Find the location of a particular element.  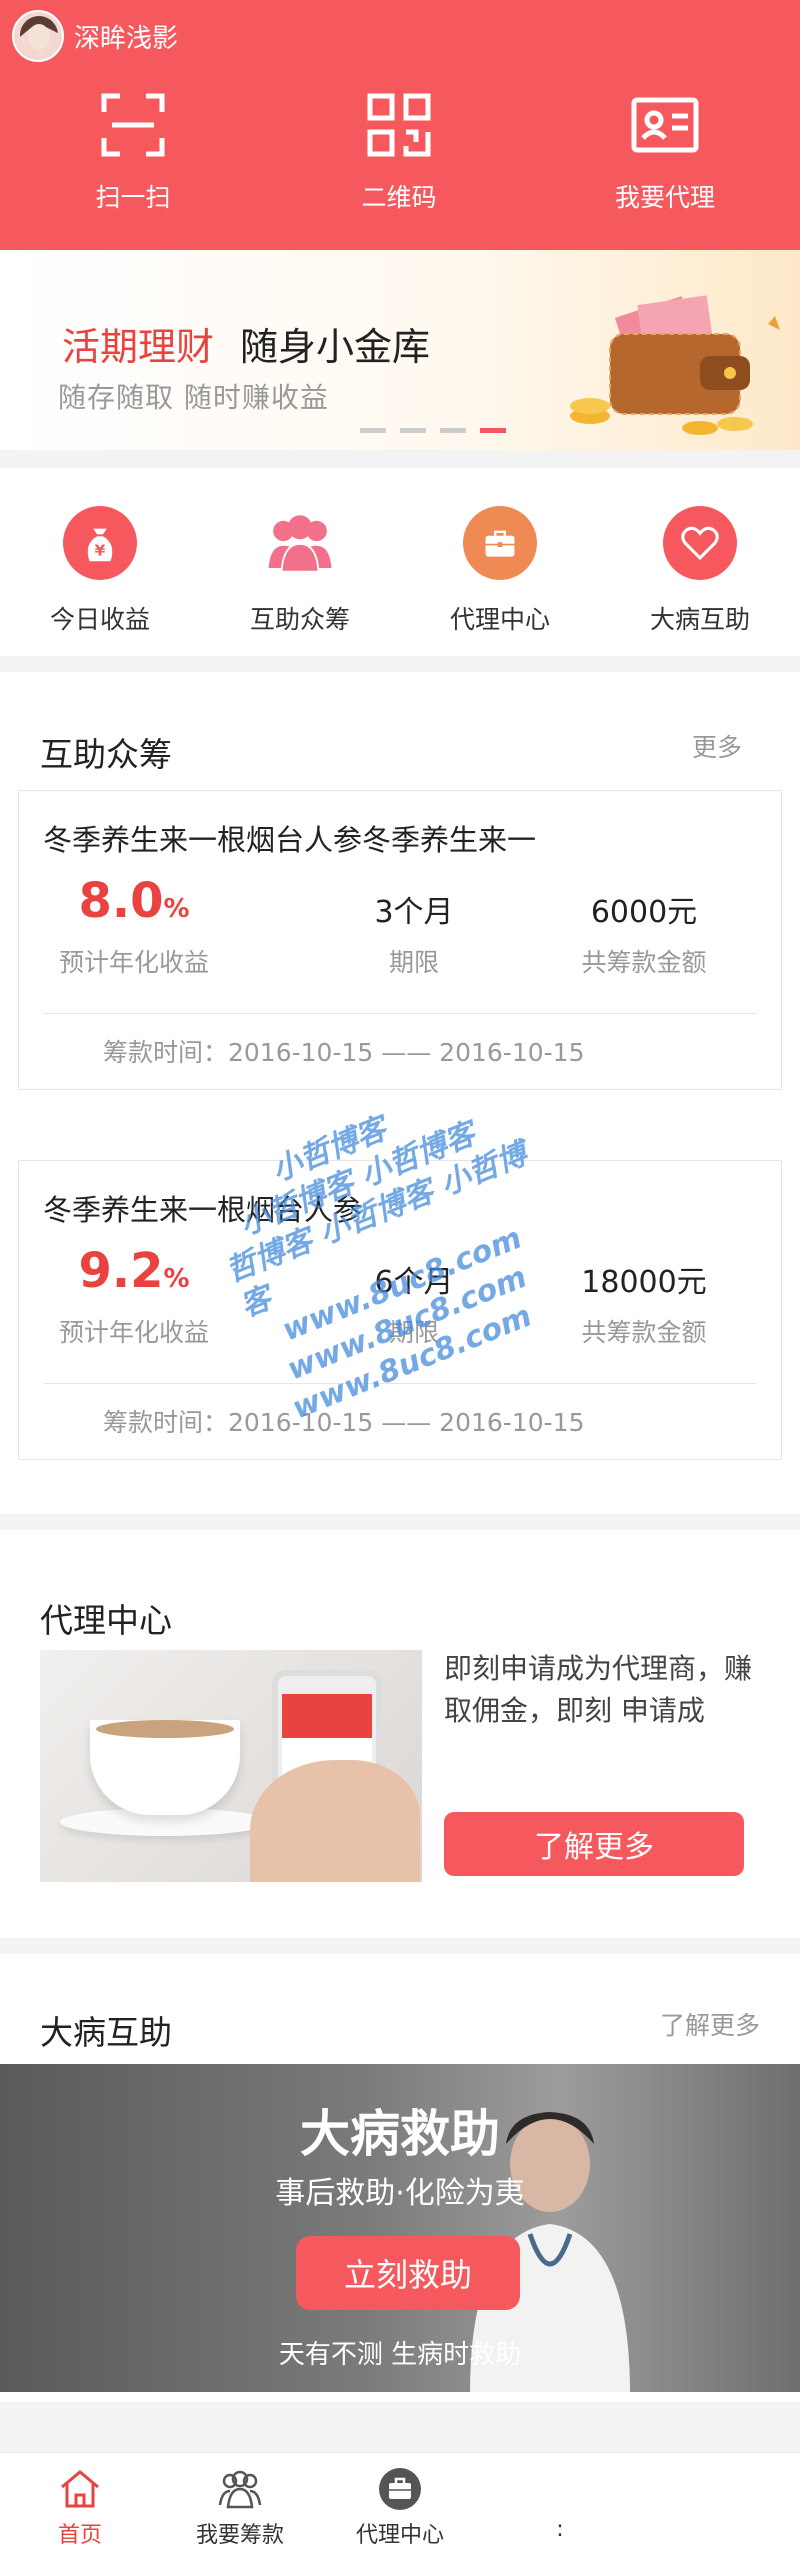

promo-banner: 活期理财 随身小金库 随存随取 随时赚收益 is located at coordinates (400, 350).